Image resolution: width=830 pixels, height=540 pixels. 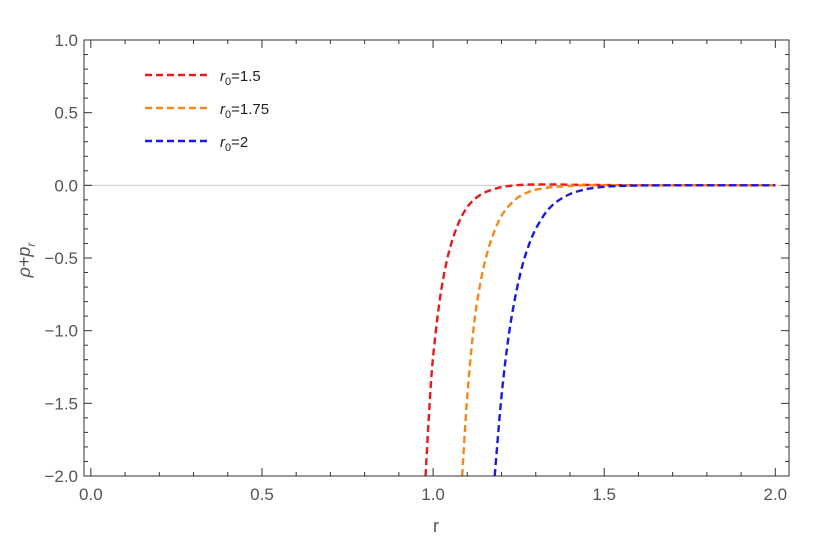 What do you see at coordinates (234, 144) in the screenshot?
I see `legend-label: r0=2` at bounding box center [234, 144].